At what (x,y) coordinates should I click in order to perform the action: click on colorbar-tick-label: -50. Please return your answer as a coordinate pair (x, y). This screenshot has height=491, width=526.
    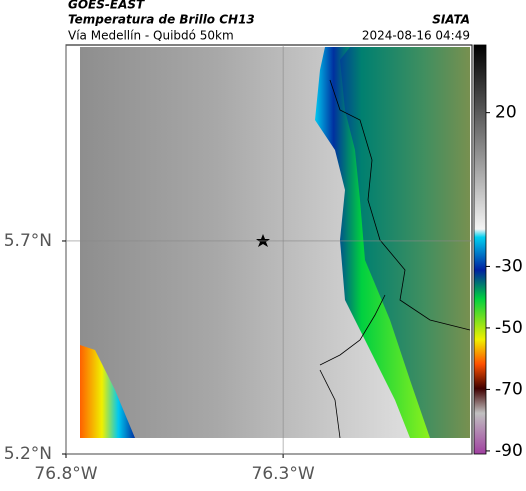
    Looking at the image, I should click on (509, 328).